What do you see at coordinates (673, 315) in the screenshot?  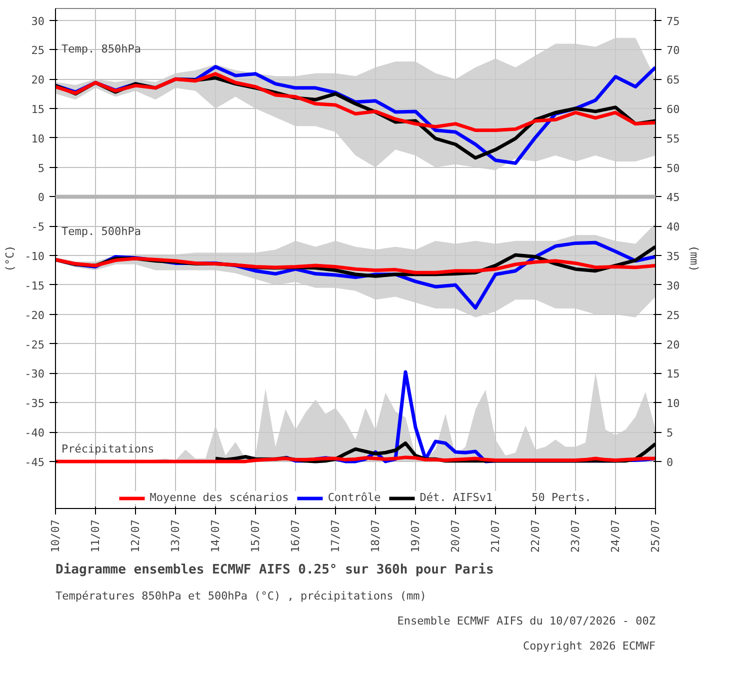 I see `y2-tick-label: 25` at bounding box center [673, 315].